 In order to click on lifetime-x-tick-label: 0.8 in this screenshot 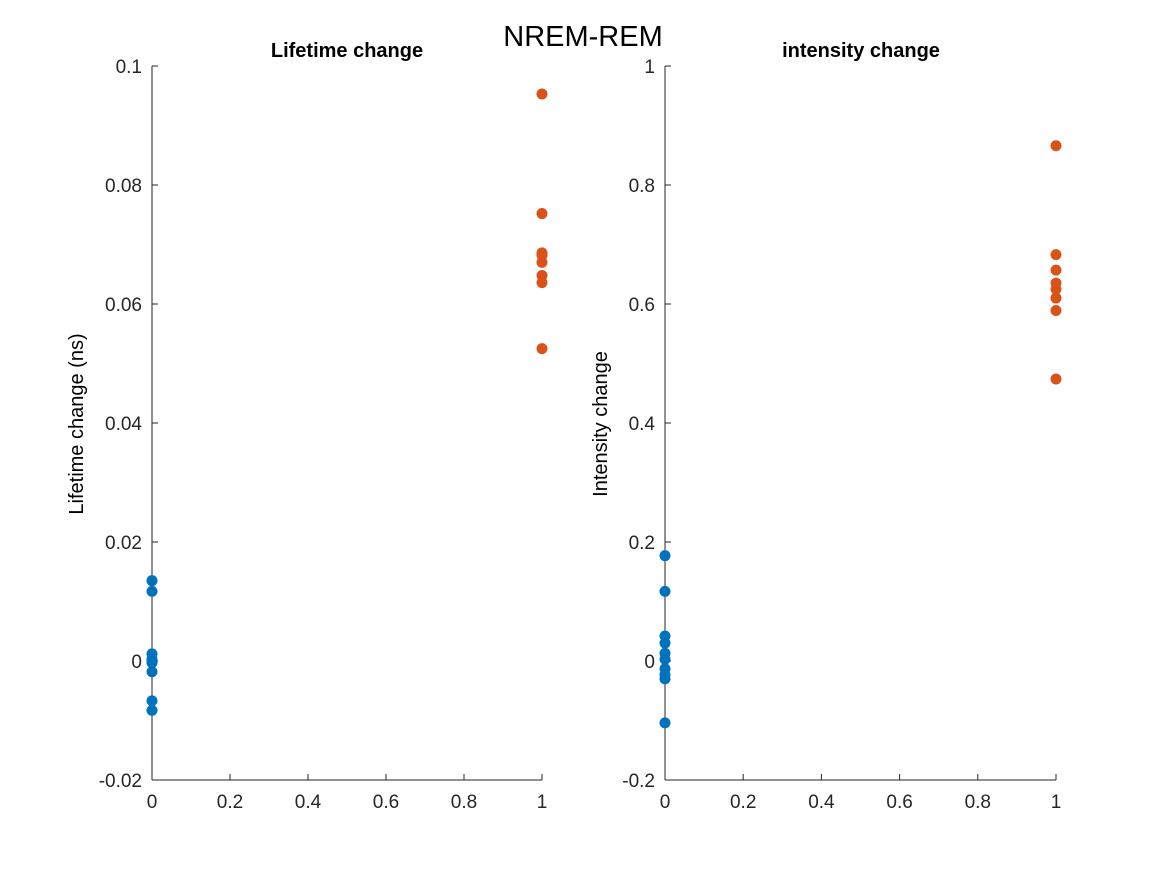, I will do `click(464, 802)`.